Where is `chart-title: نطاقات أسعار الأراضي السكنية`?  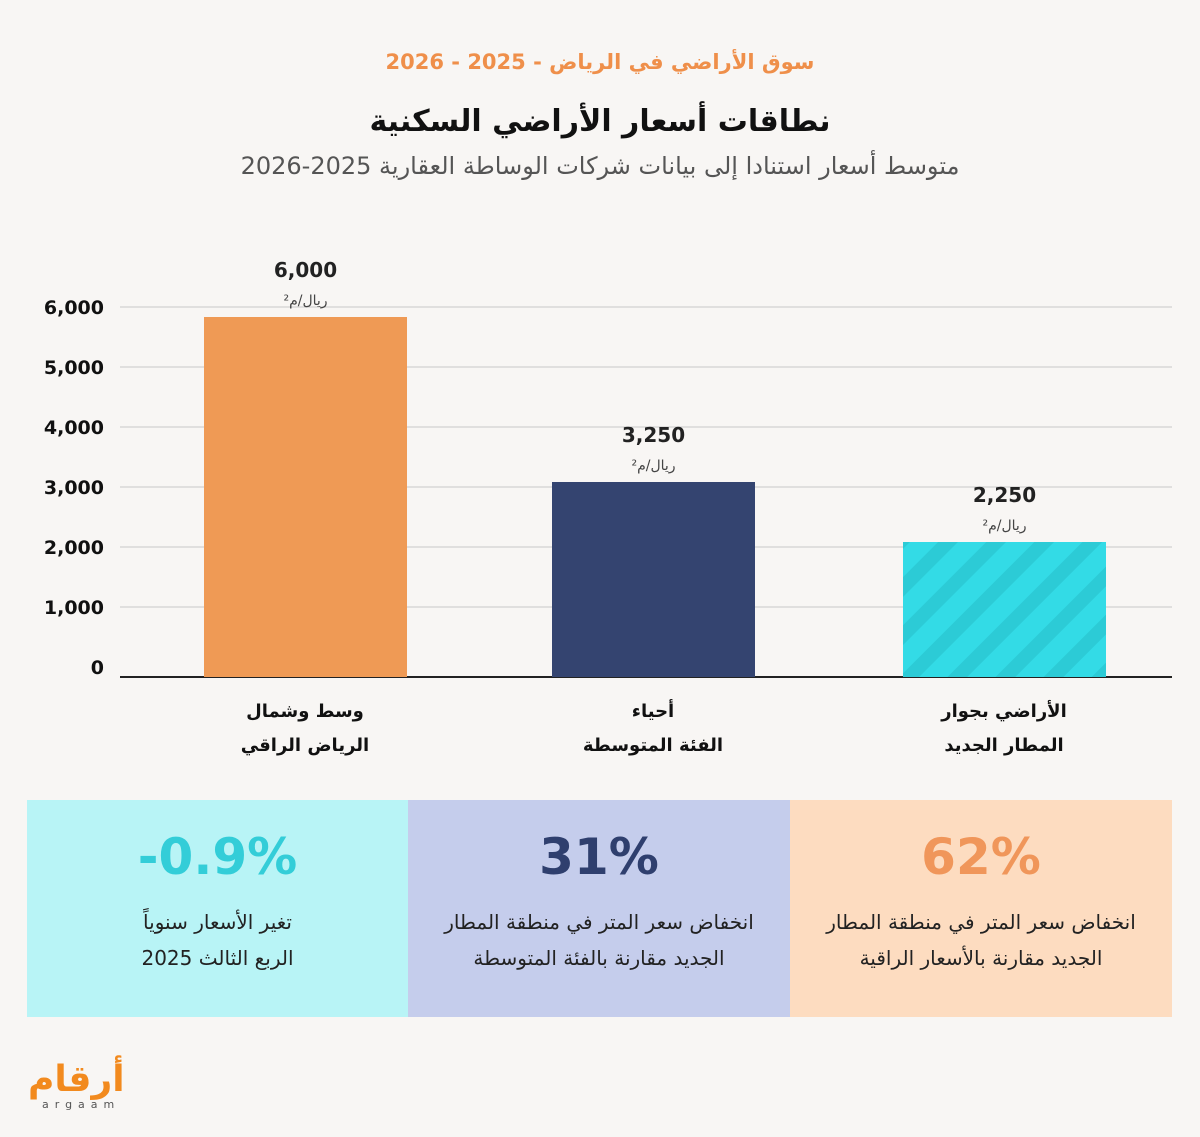 chart-title: نطاقات أسعار الأراضي السكنية is located at coordinates (600, 121).